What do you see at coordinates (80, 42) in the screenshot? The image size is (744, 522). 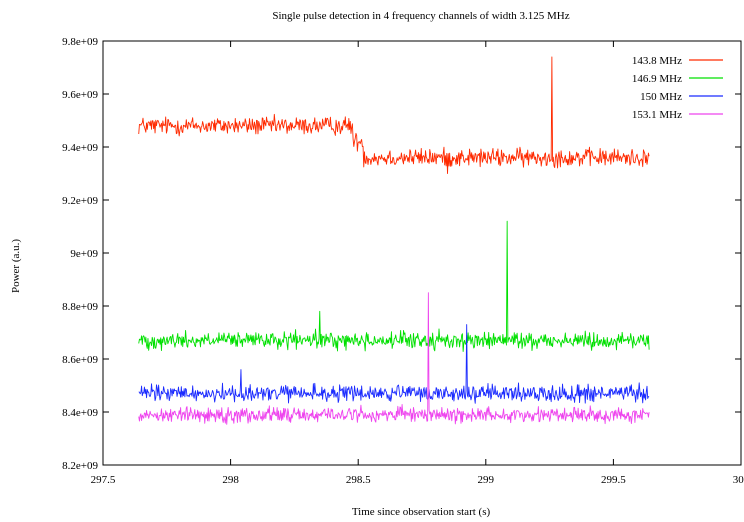 I see `y-tick-label: 9.8e+09` at bounding box center [80, 42].